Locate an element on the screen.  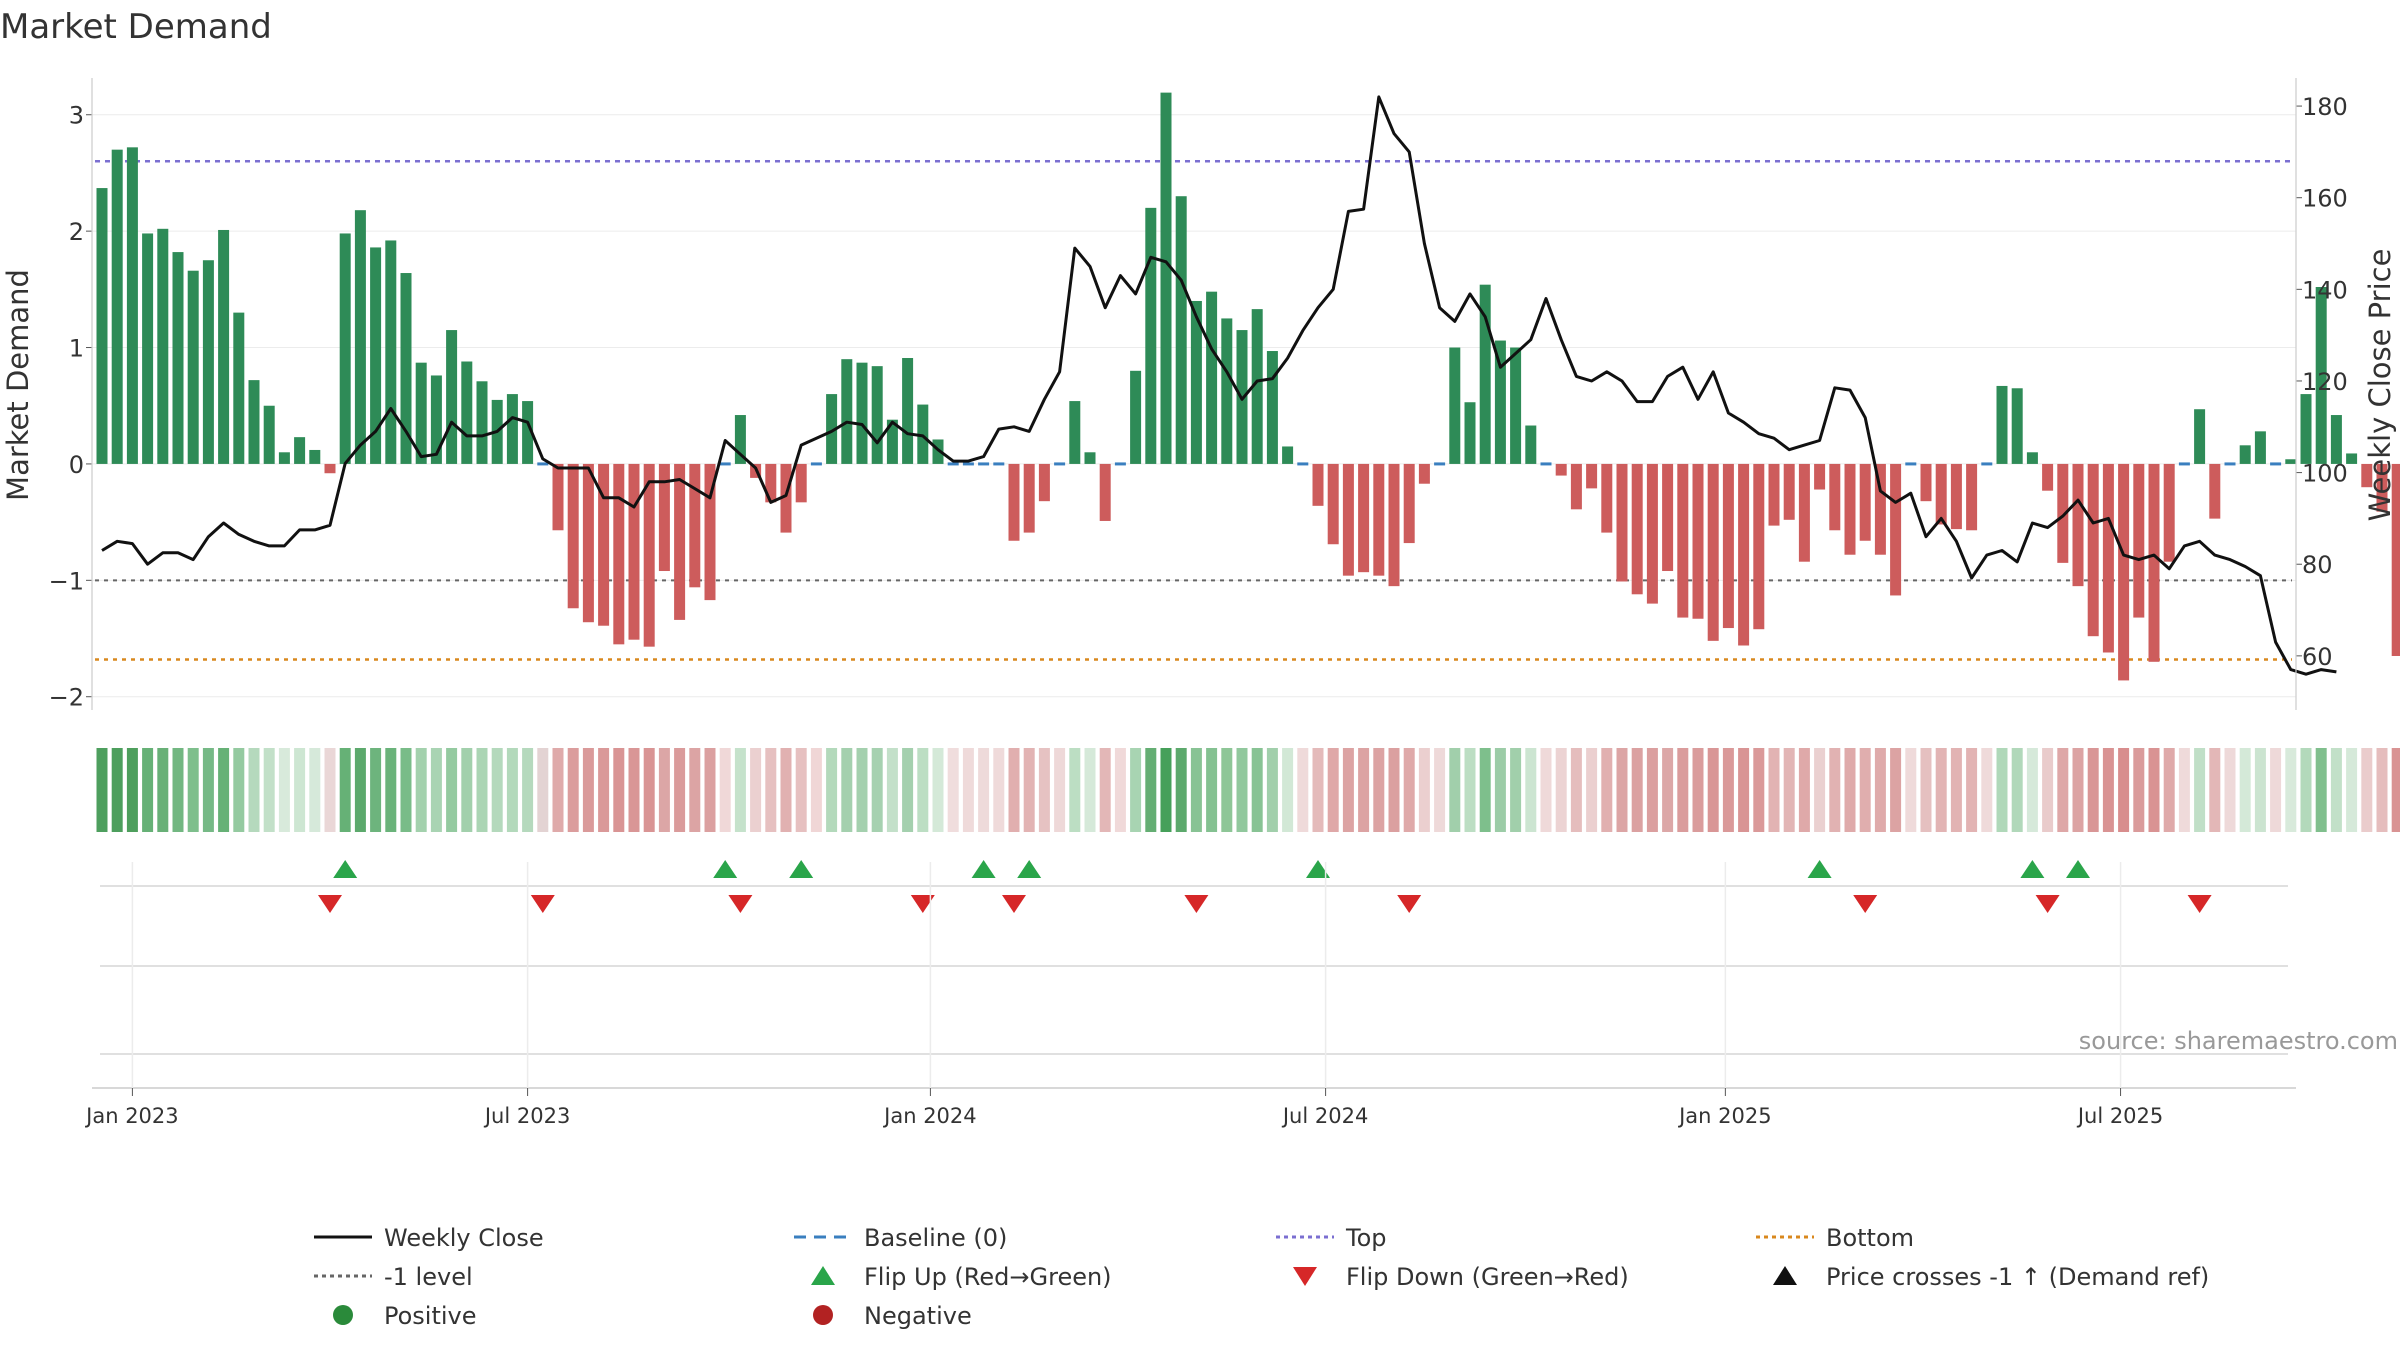
legend-swatch is located at coordinates (1305, 1276).